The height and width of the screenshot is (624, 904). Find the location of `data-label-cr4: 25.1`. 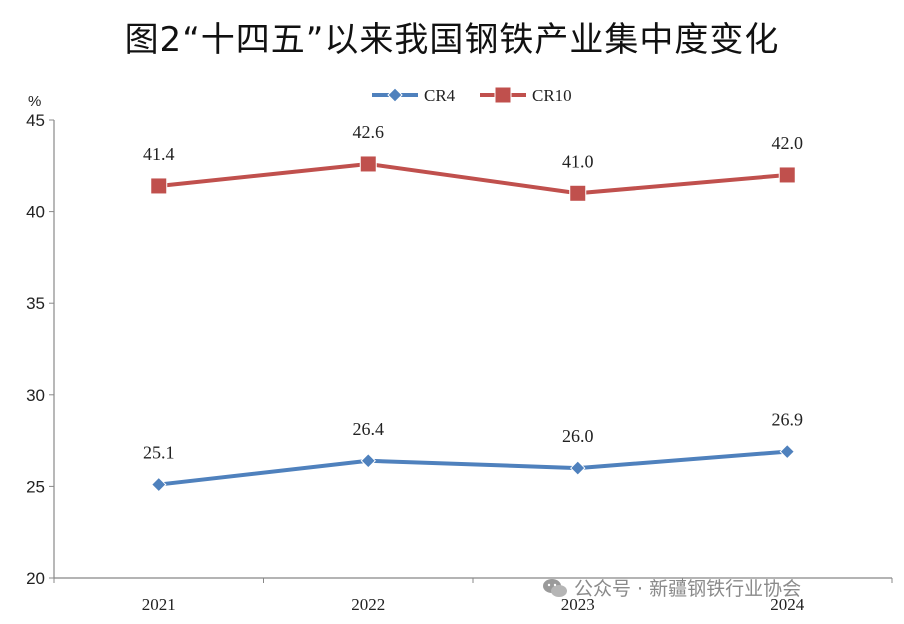

data-label-cr4: 25.1 is located at coordinates (159, 453).